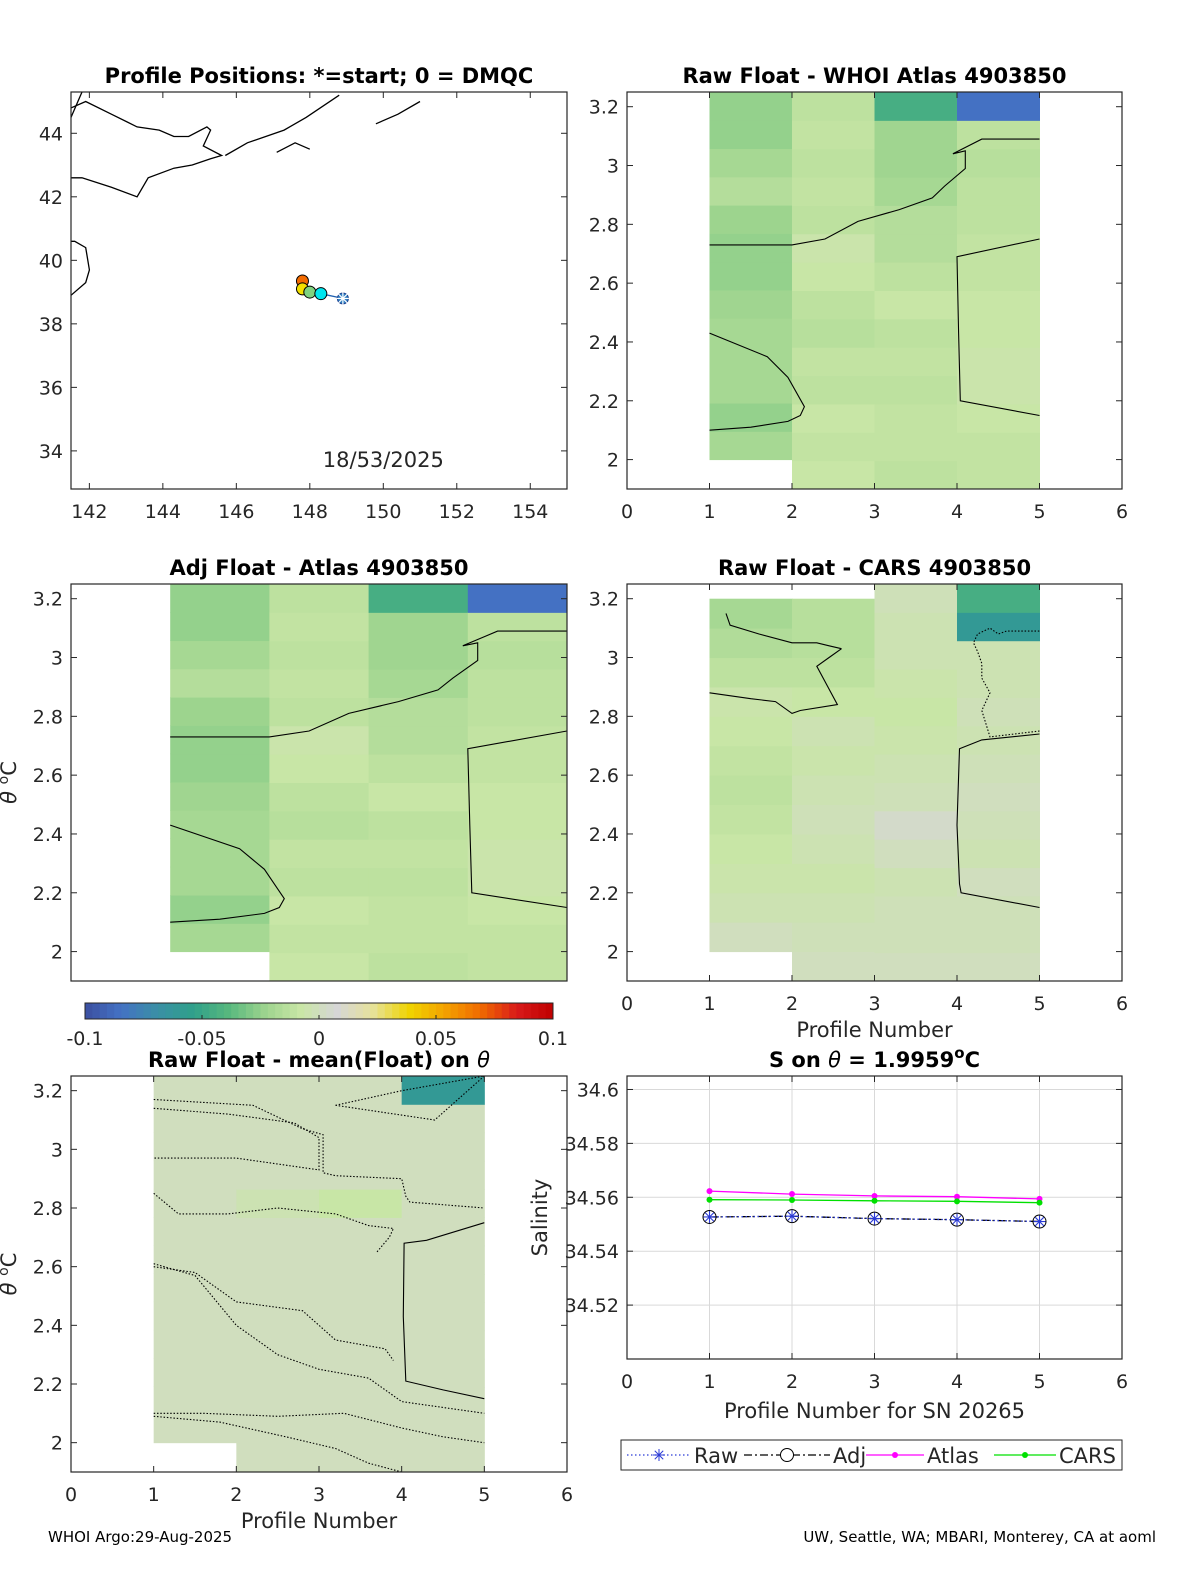  What do you see at coordinates (48, 894) in the screenshot?
I see `y-tick-label: 2.2` at bounding box center [48, 894].